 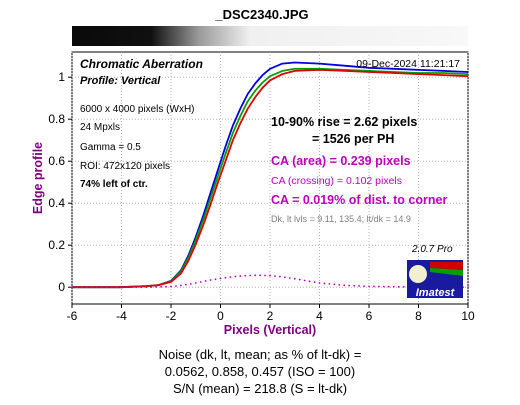 What do you see at coordinates (319, 316) in the screenshot?
I see `x-tick-label: 4` at bounding box center [319, 316].